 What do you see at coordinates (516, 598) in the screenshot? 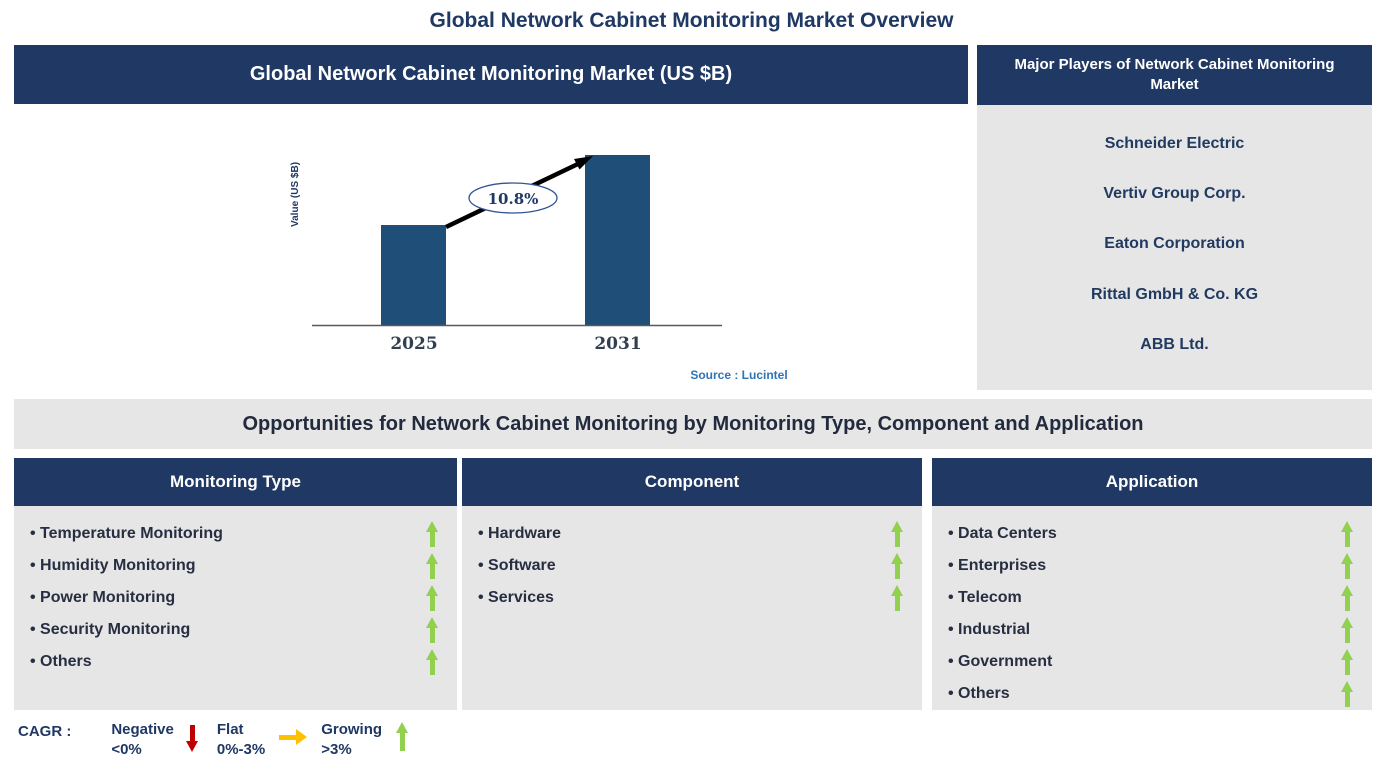
I see `item-label: Services` at bounding box center [516, 598].